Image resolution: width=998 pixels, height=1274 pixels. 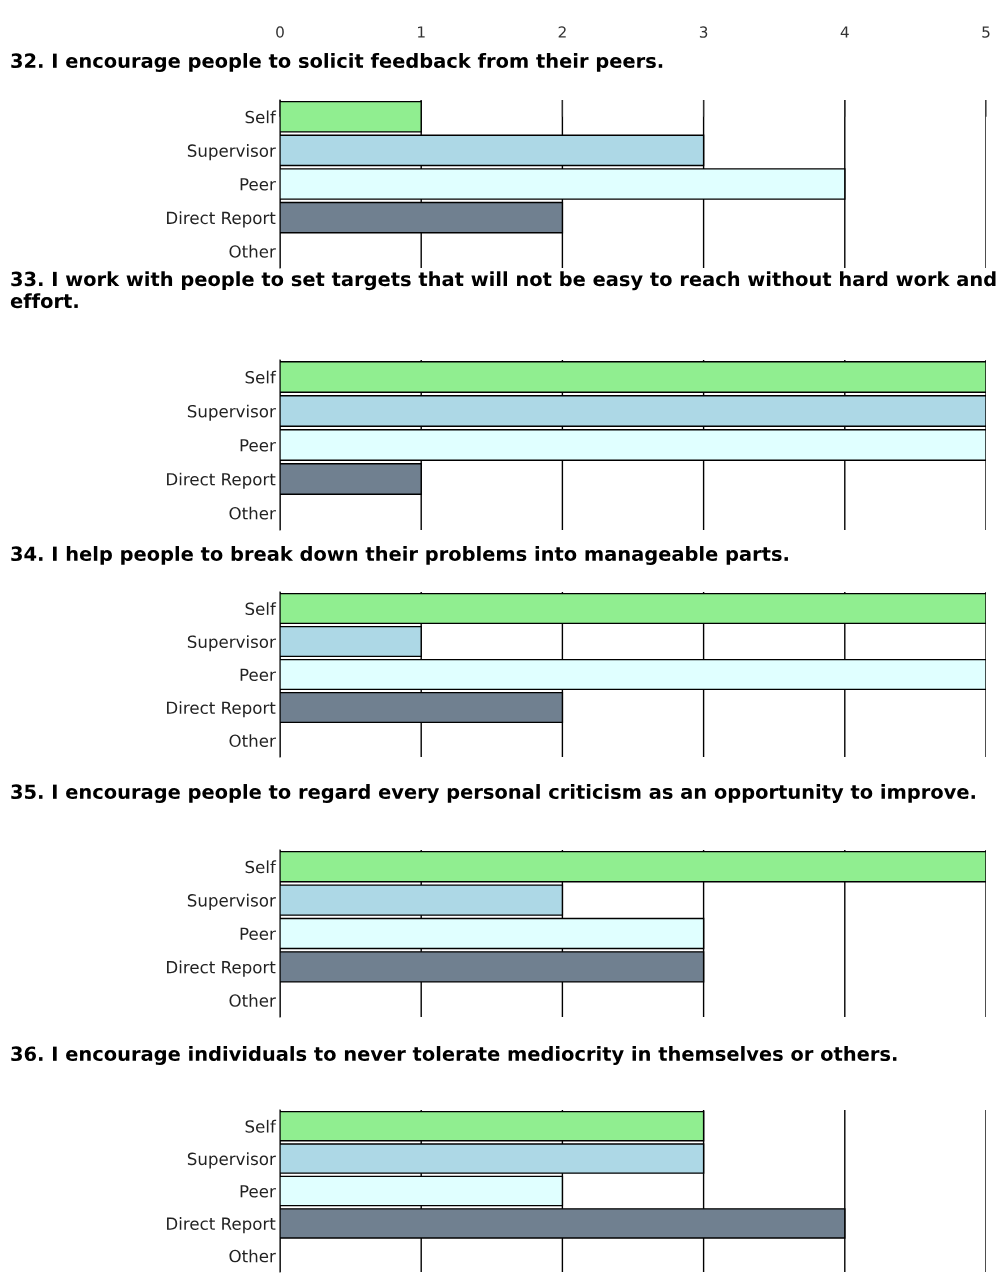 What do you see at coordinates (399, 555) in the screenshot?
I see `chart-title: 34. I help people to break down their problems into manageable parts.` at bounding box center [399, 555].